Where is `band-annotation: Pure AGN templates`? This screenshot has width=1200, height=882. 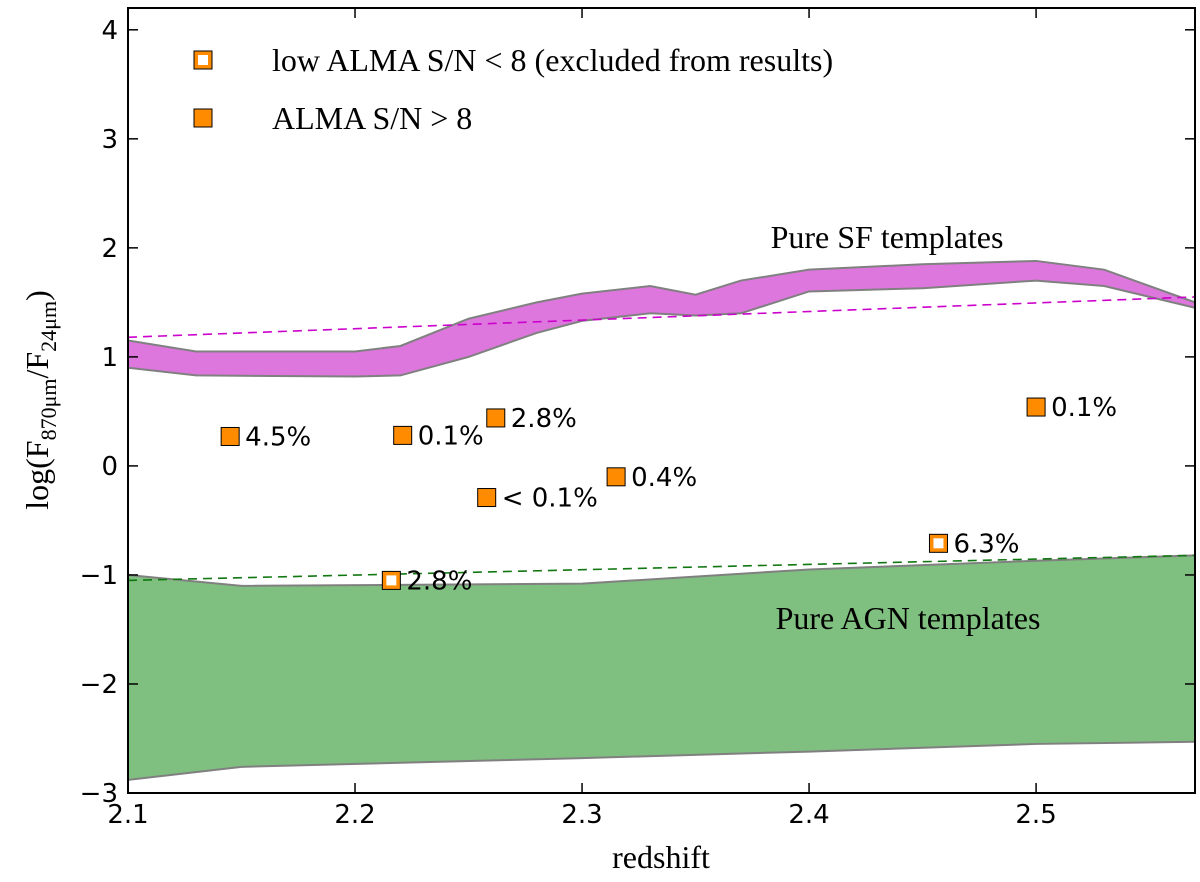 band-annotation: Pure AGN templates is located at coordinates (908, 618).